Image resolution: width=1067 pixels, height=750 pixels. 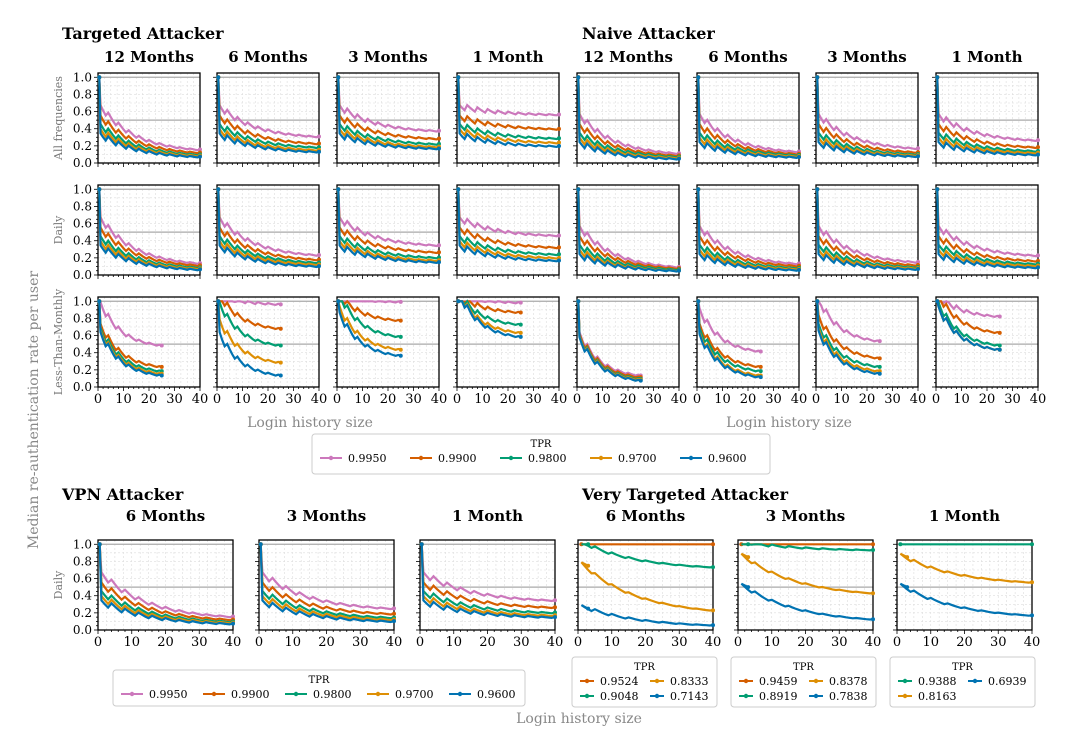 I want to click on subplot-very-targeted-6-months: 0 10 20 30 40, so click(x=648, y=594).